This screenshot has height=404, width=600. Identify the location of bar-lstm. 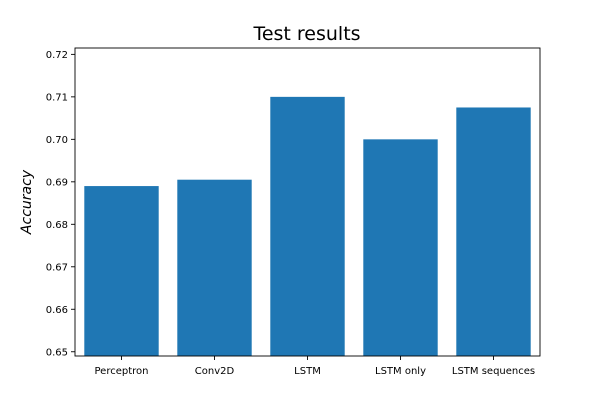
(307, 226).